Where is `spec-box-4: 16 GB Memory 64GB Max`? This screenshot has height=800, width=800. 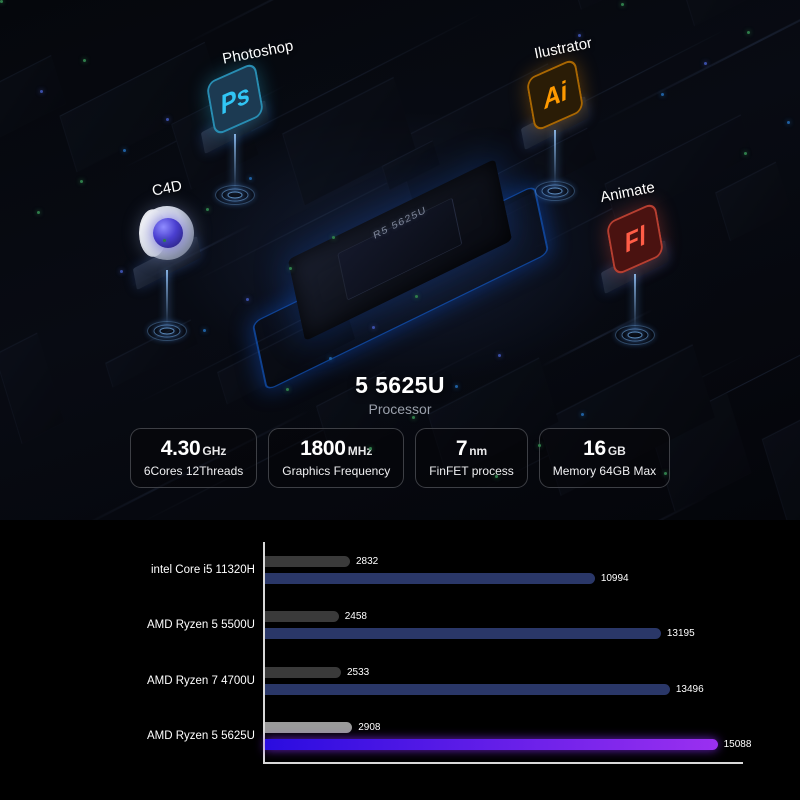
spec-box-4: 16 GB Memory 64GB Max is located at coordinates (604, 458).